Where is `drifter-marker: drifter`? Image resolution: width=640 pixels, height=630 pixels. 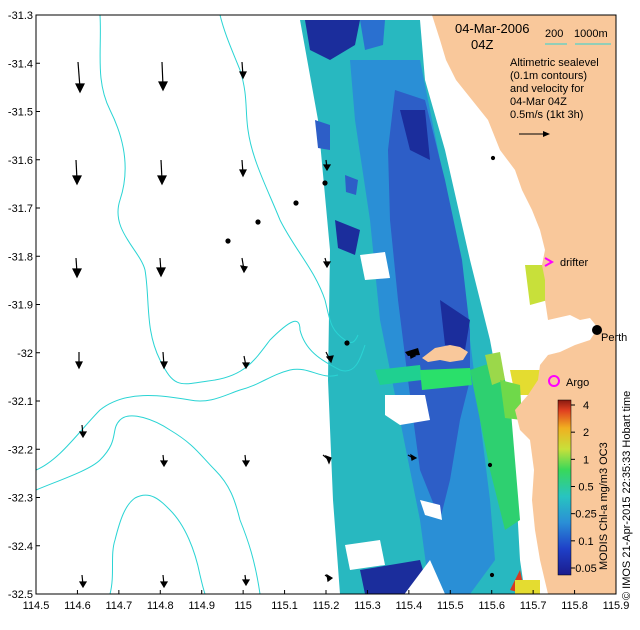 drifter-marker: drifter is located at coordinates (566, 263).